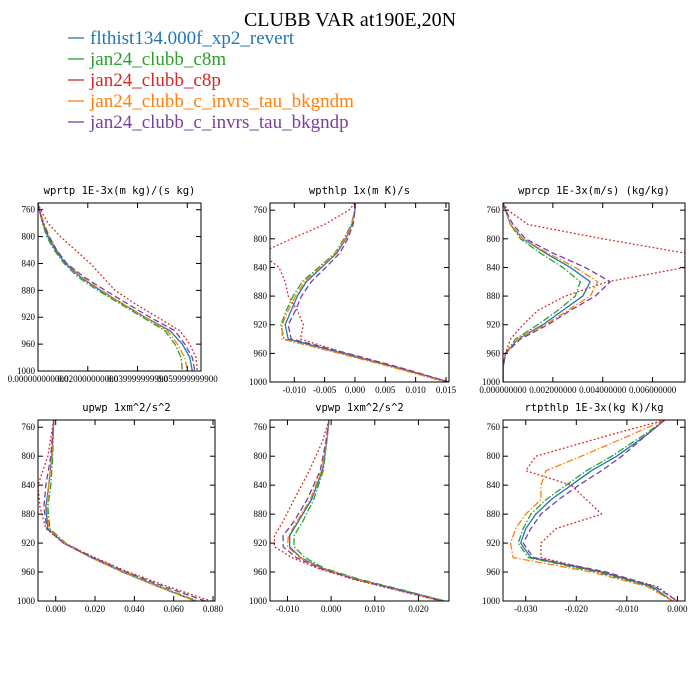  I want to click on x-tick-label: 0.005, so click(385, 390).